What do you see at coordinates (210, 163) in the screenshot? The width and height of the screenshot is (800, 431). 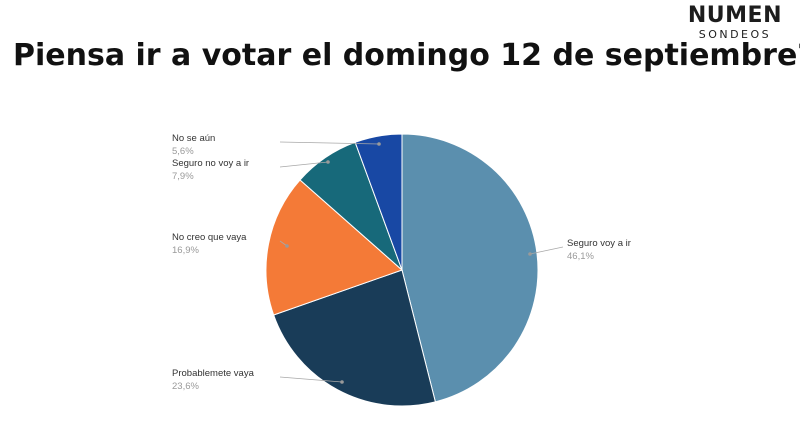 I see `slice-label-name: Seguro no voy a ir` at bounding box center [210, 163].